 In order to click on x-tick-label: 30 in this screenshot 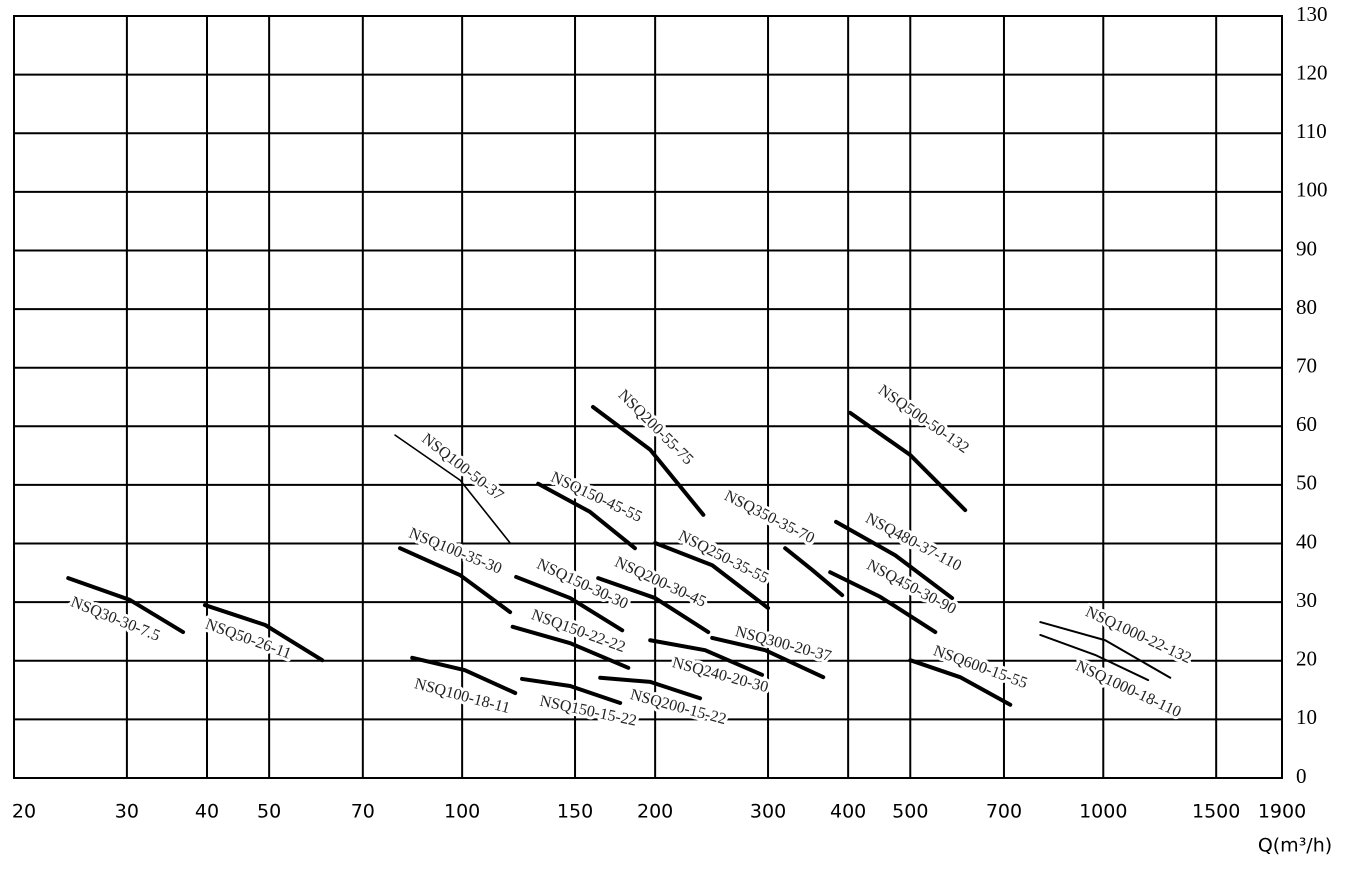, I will do `click(127, 812)`.